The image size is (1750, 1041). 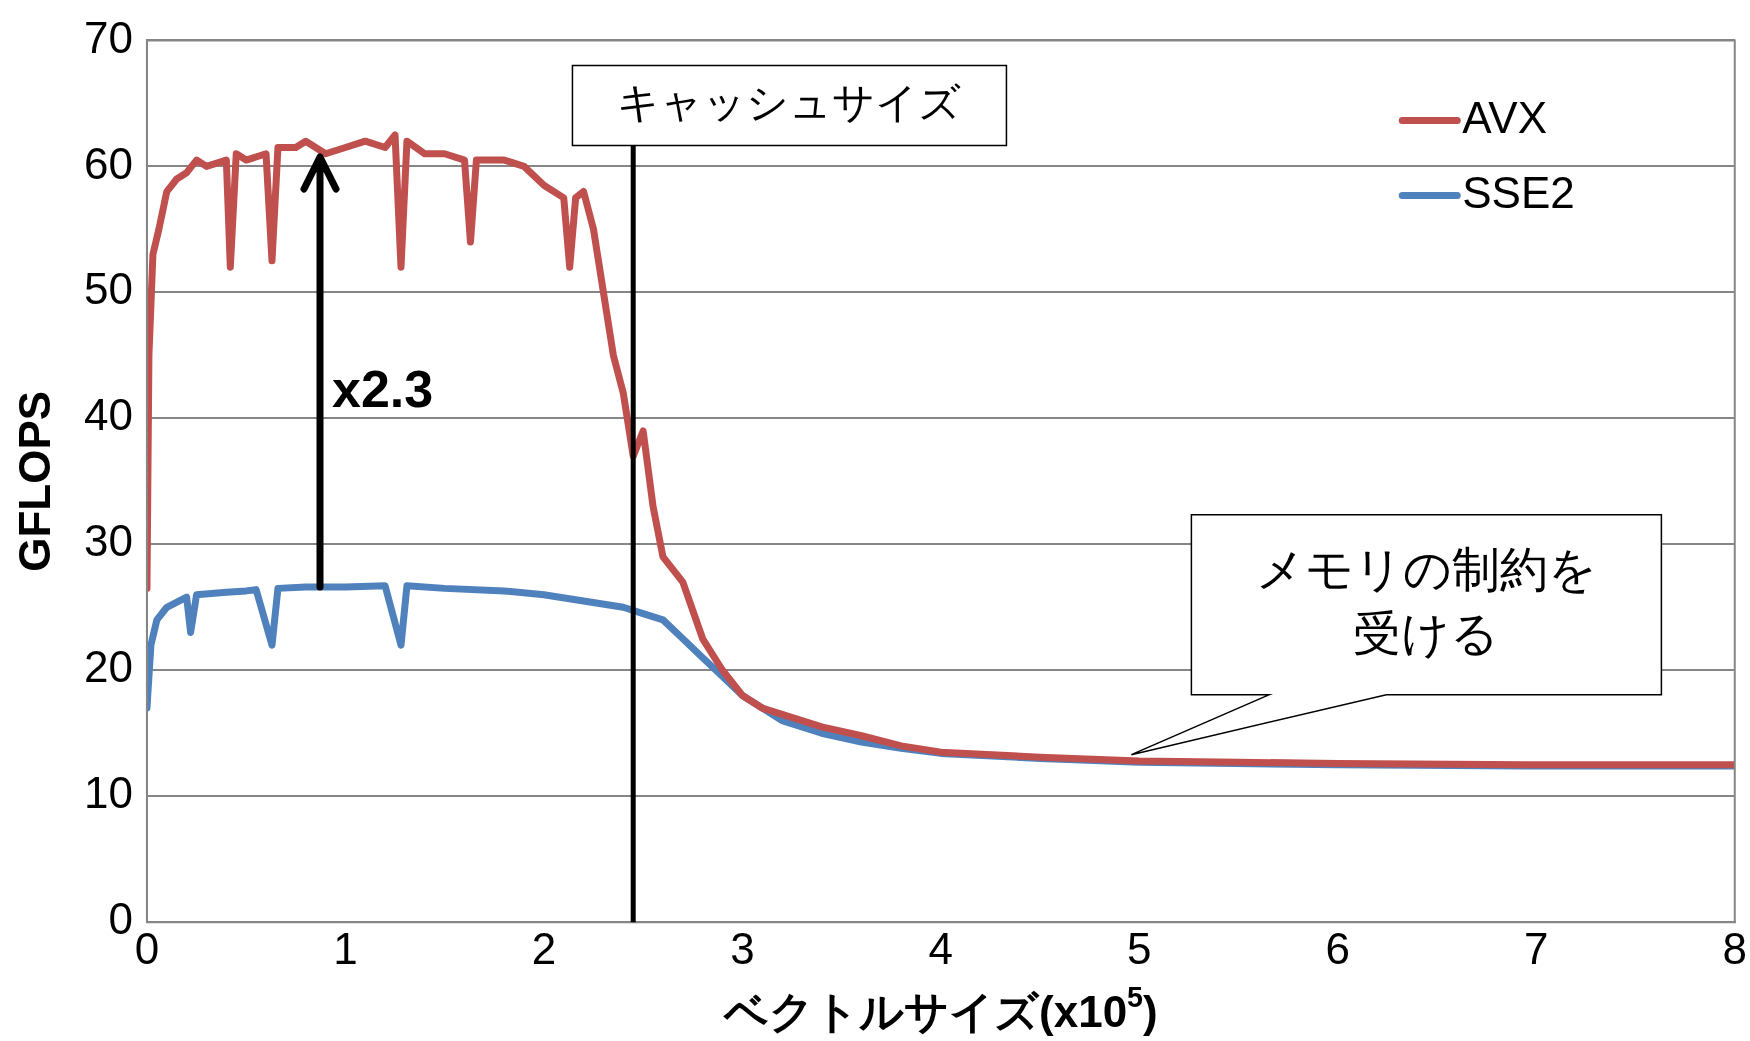 I want to click on x-tick-label: 6, so click(x=1338, y=948).